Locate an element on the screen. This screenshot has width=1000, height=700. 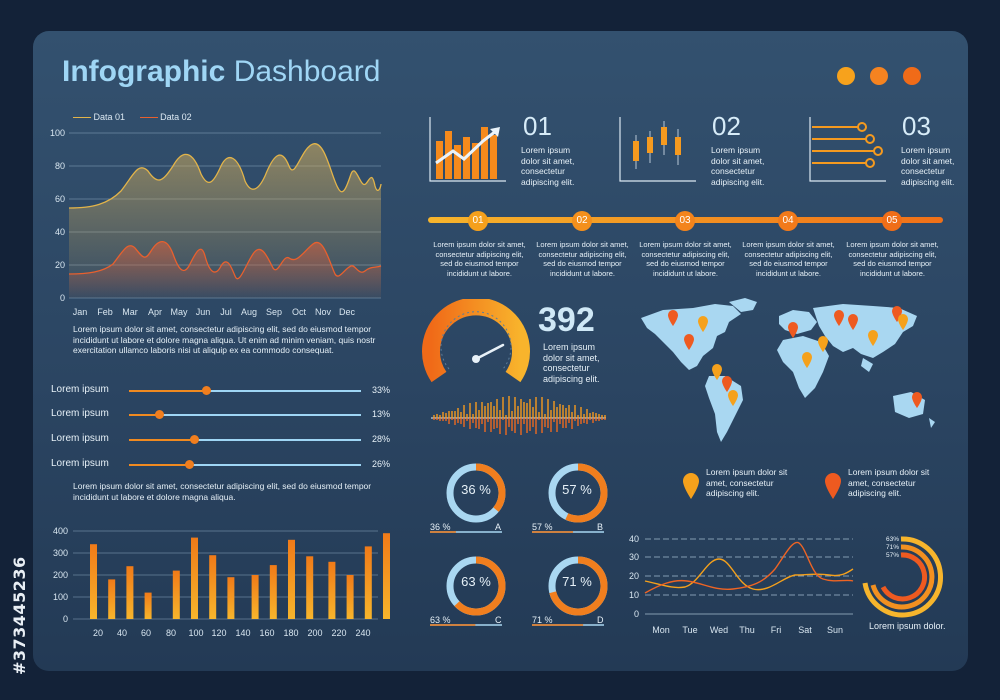
slider-value: 26% is located at coordinates (381, 464).